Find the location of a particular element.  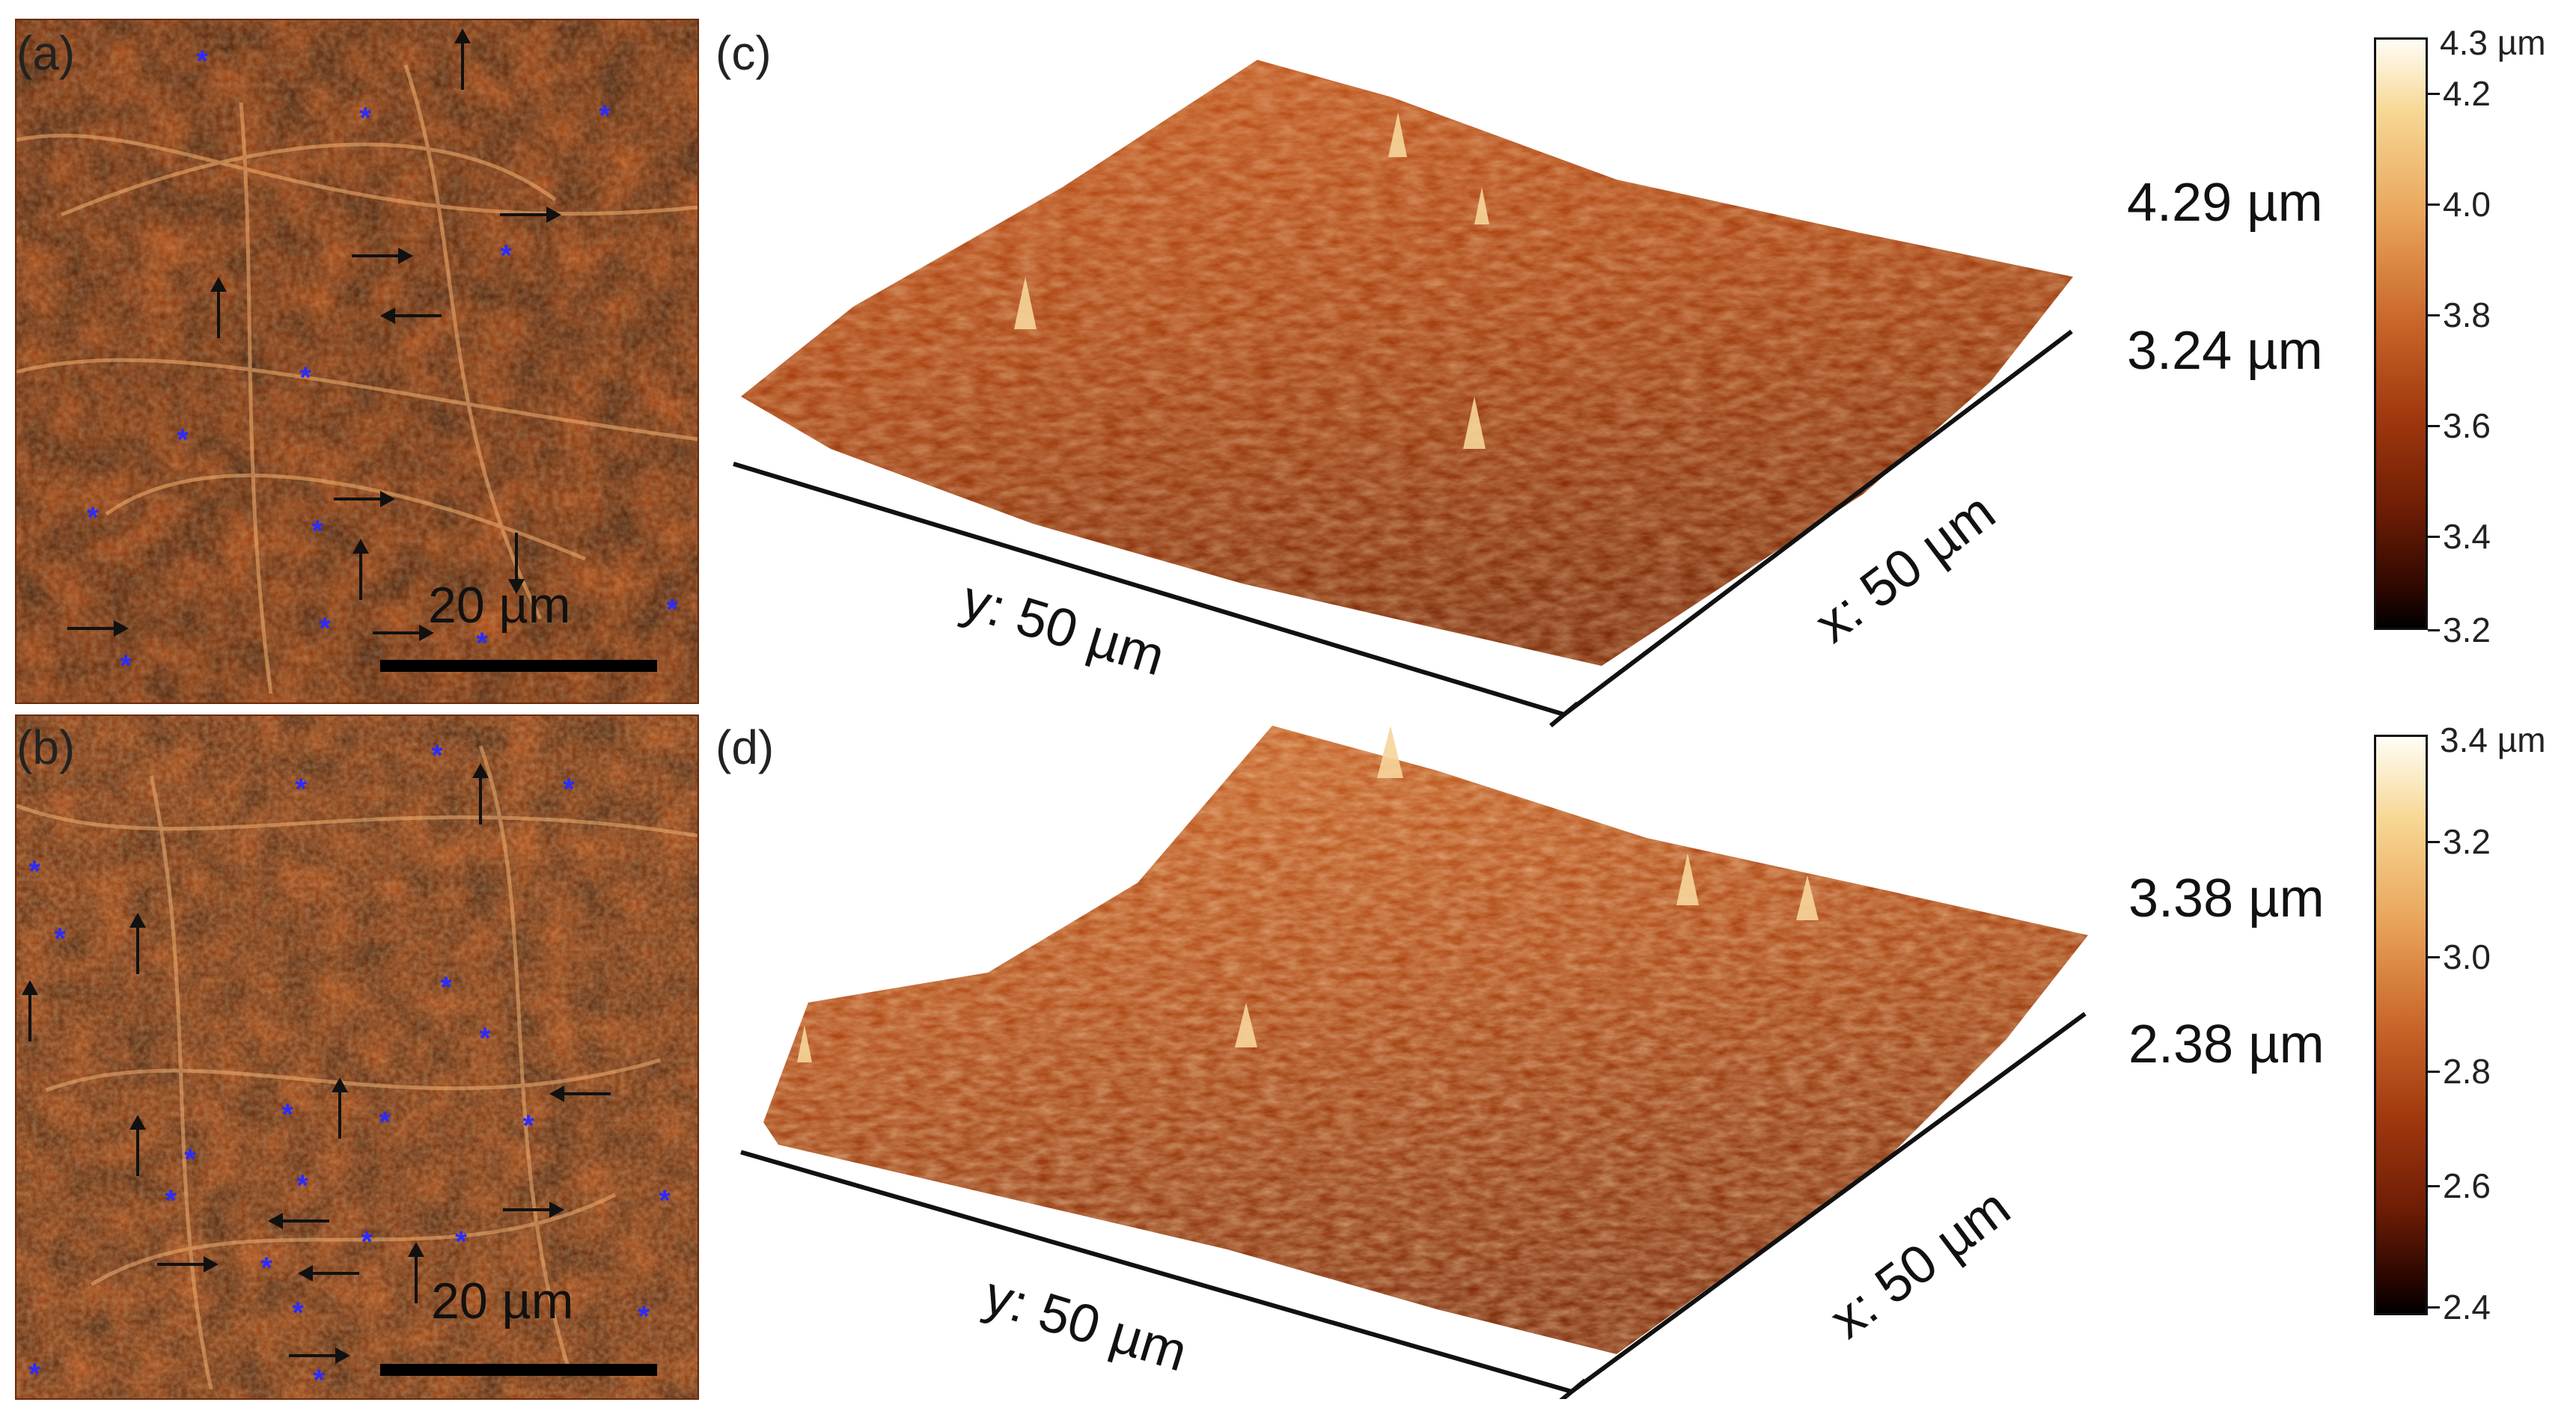

afm-image-a is located at coordinates (357, 362).